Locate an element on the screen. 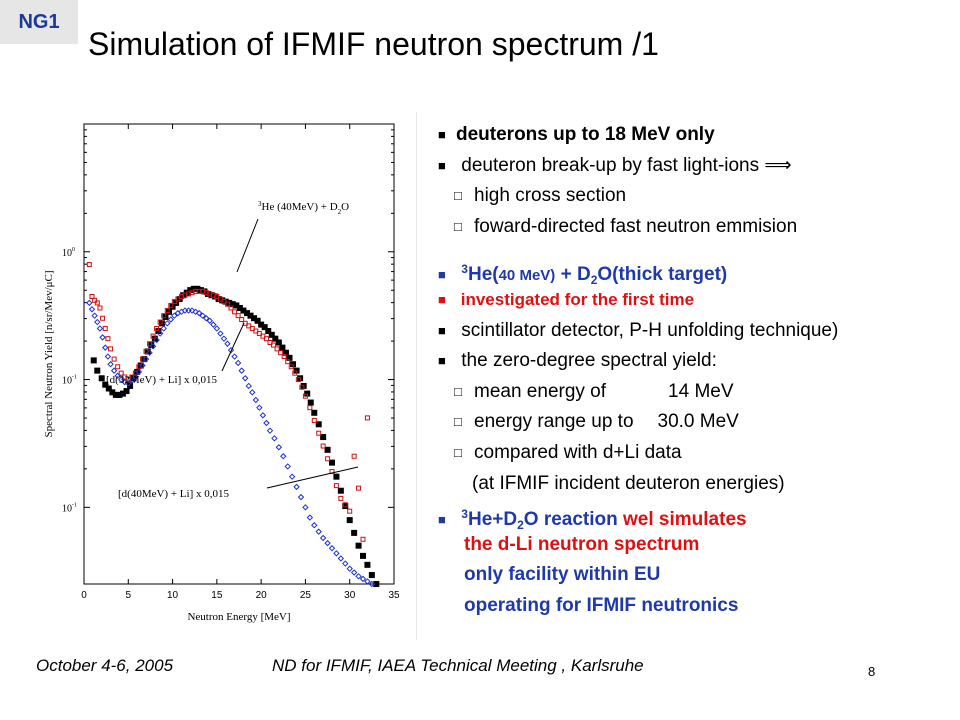 Image resolution: width=960 pixels, height=720 pixels. annotation-he-sup: 3 is located at coordinates (260, 204).